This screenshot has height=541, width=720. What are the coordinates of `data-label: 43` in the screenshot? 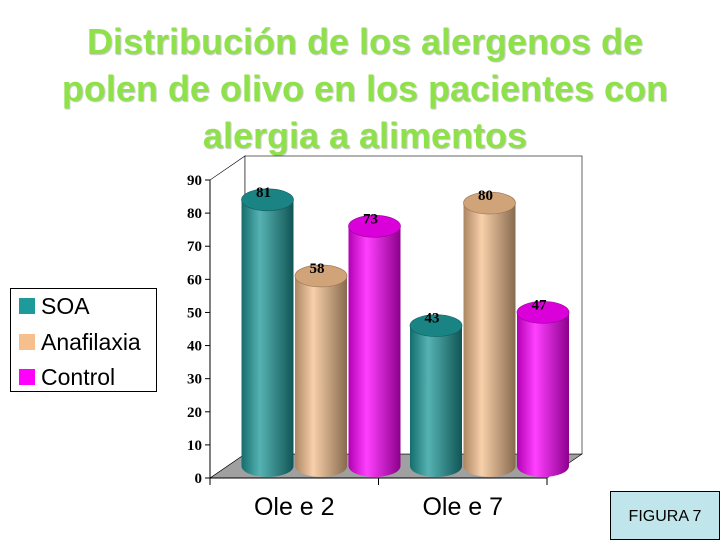 It's located at (432, 319).